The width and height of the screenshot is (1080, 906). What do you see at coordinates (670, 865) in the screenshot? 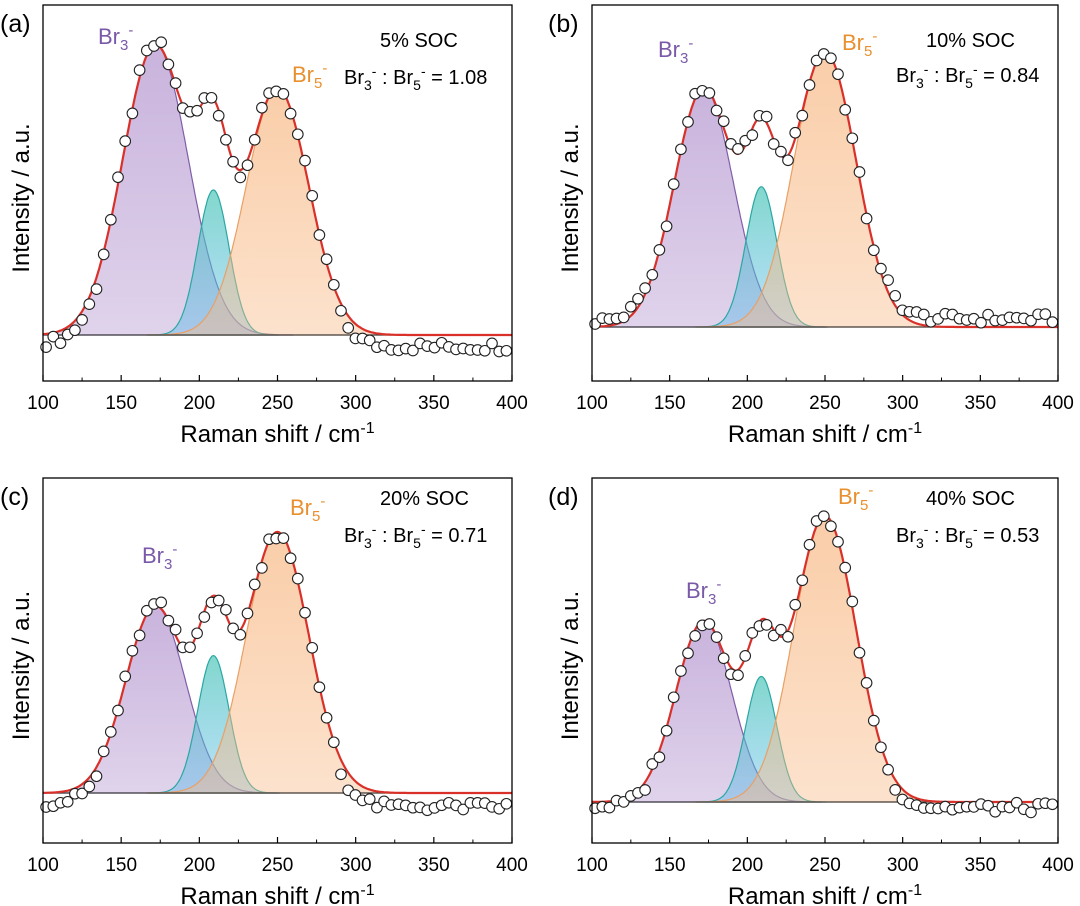
I see `x-tick-label: 150` at bounding box center [670, 865].